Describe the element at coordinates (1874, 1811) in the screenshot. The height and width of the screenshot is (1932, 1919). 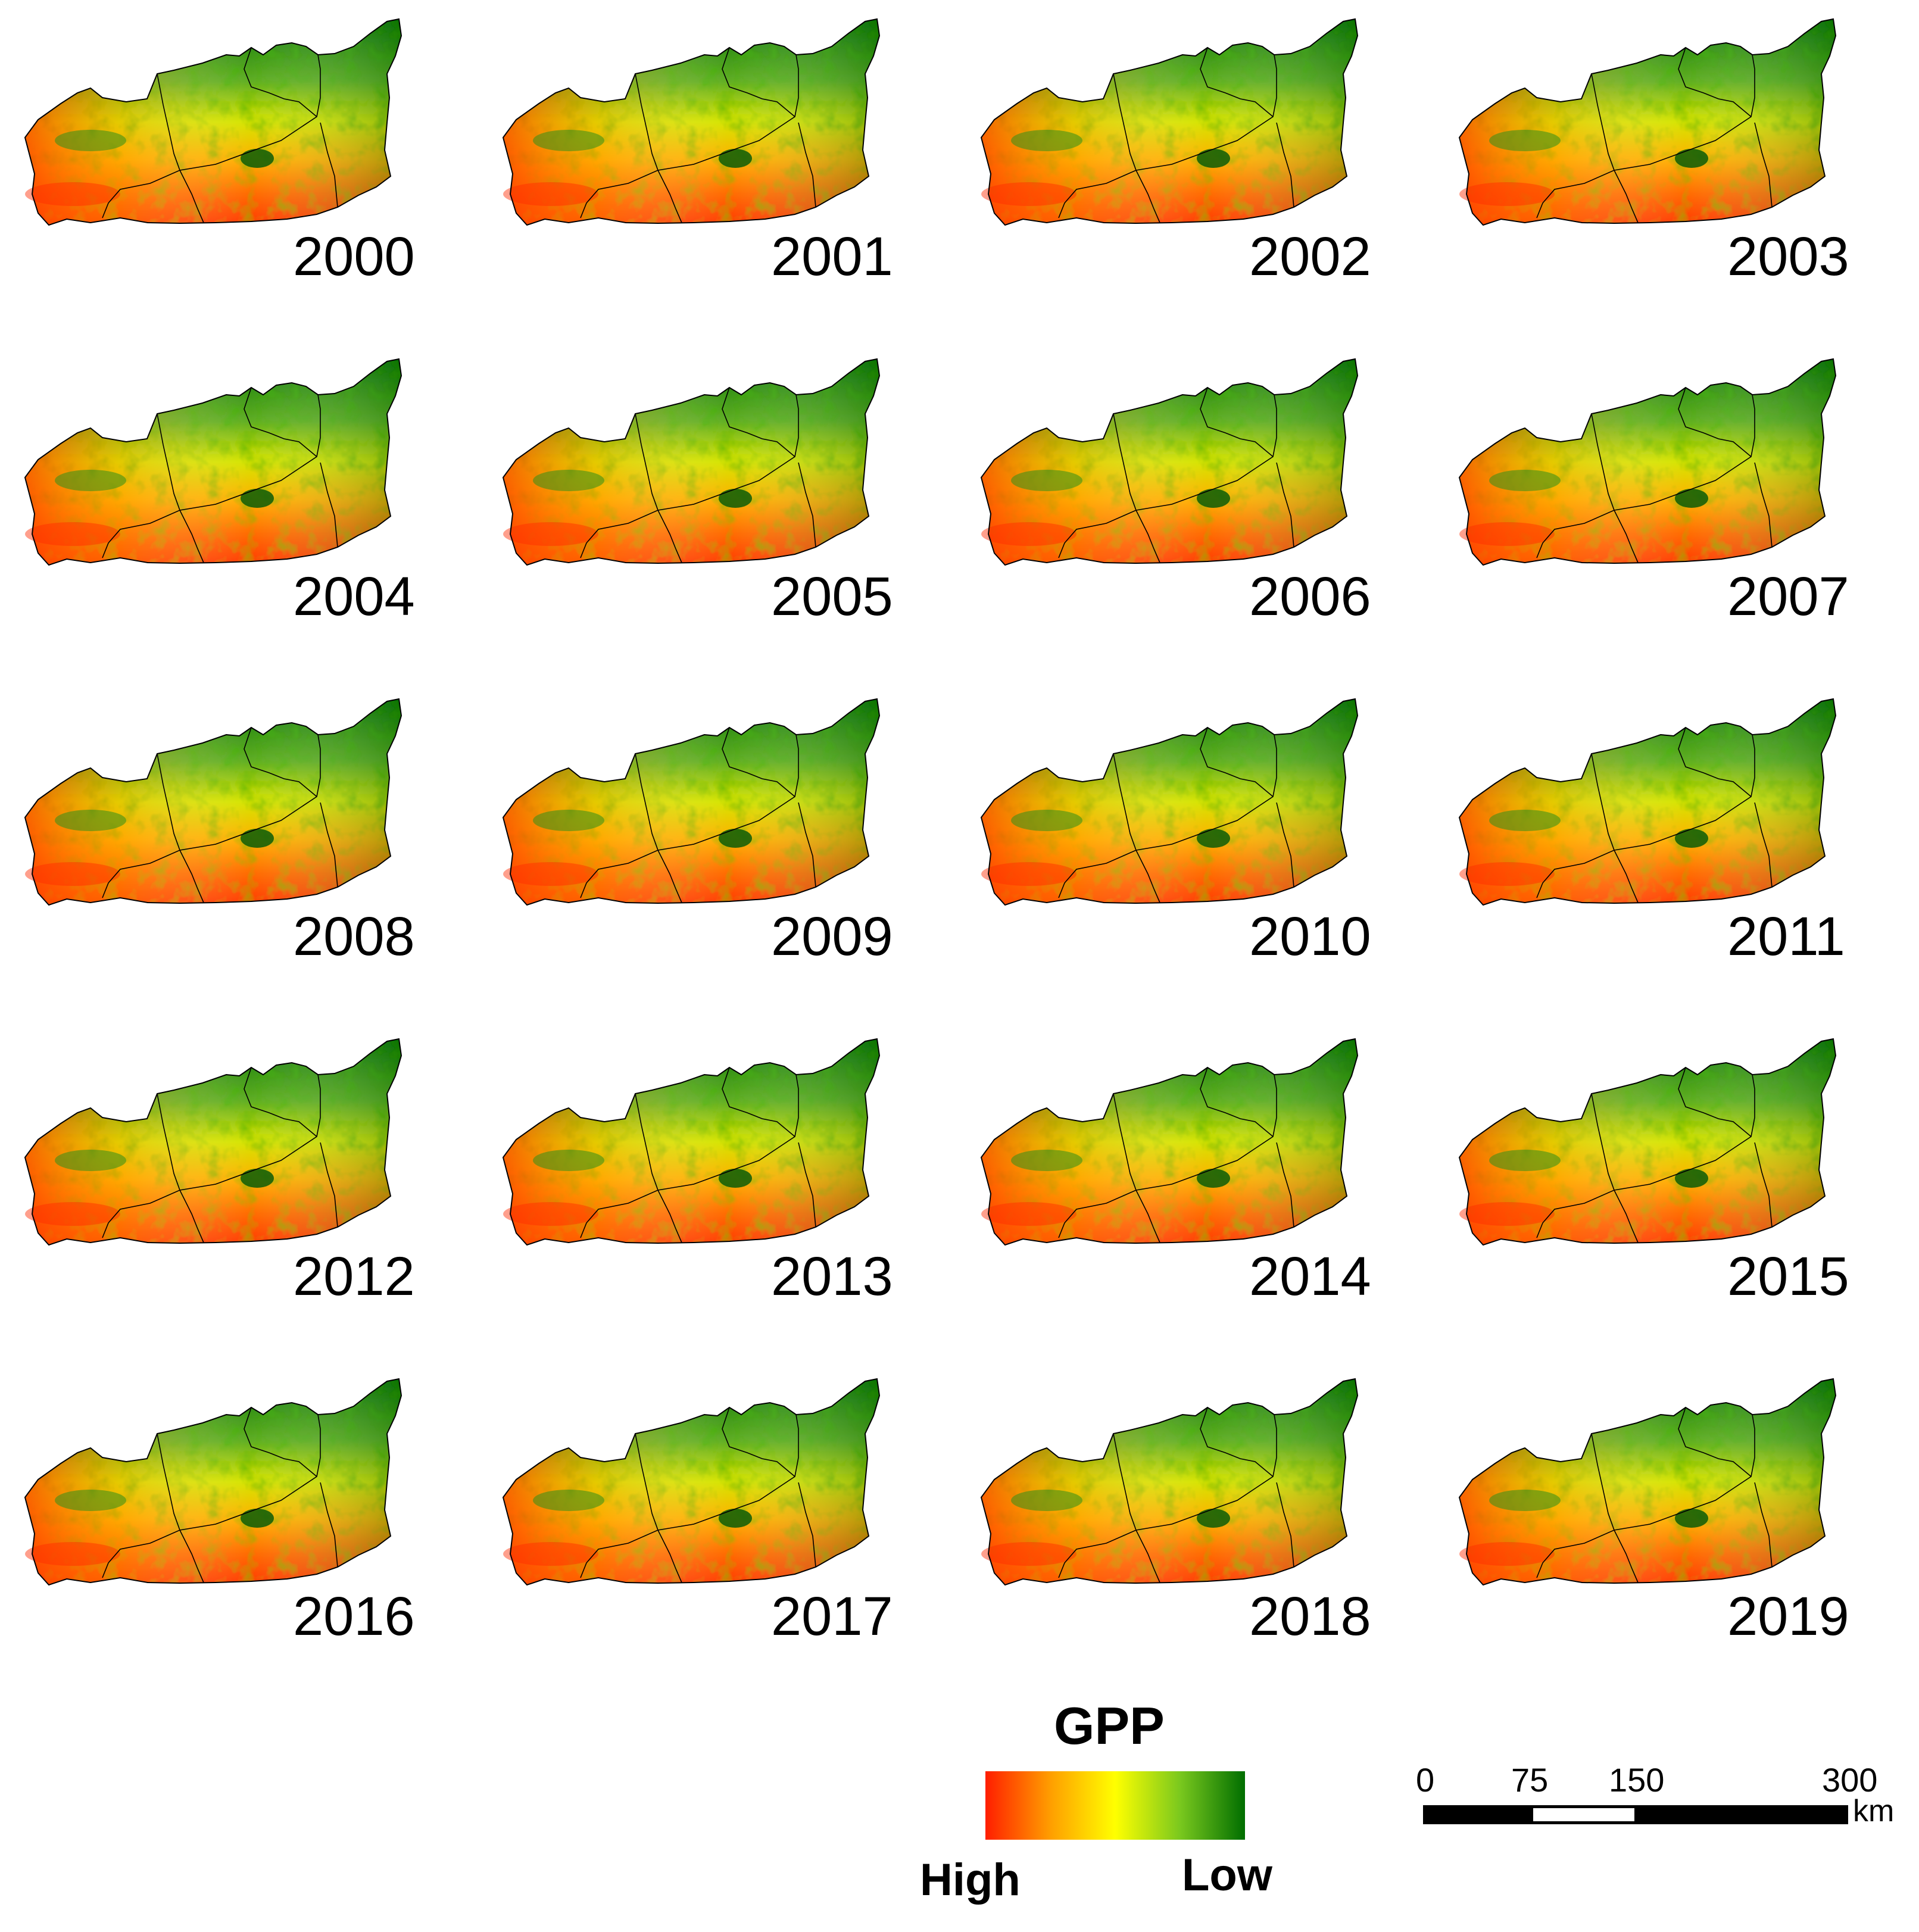
I see `scale-unit: km` at that location.